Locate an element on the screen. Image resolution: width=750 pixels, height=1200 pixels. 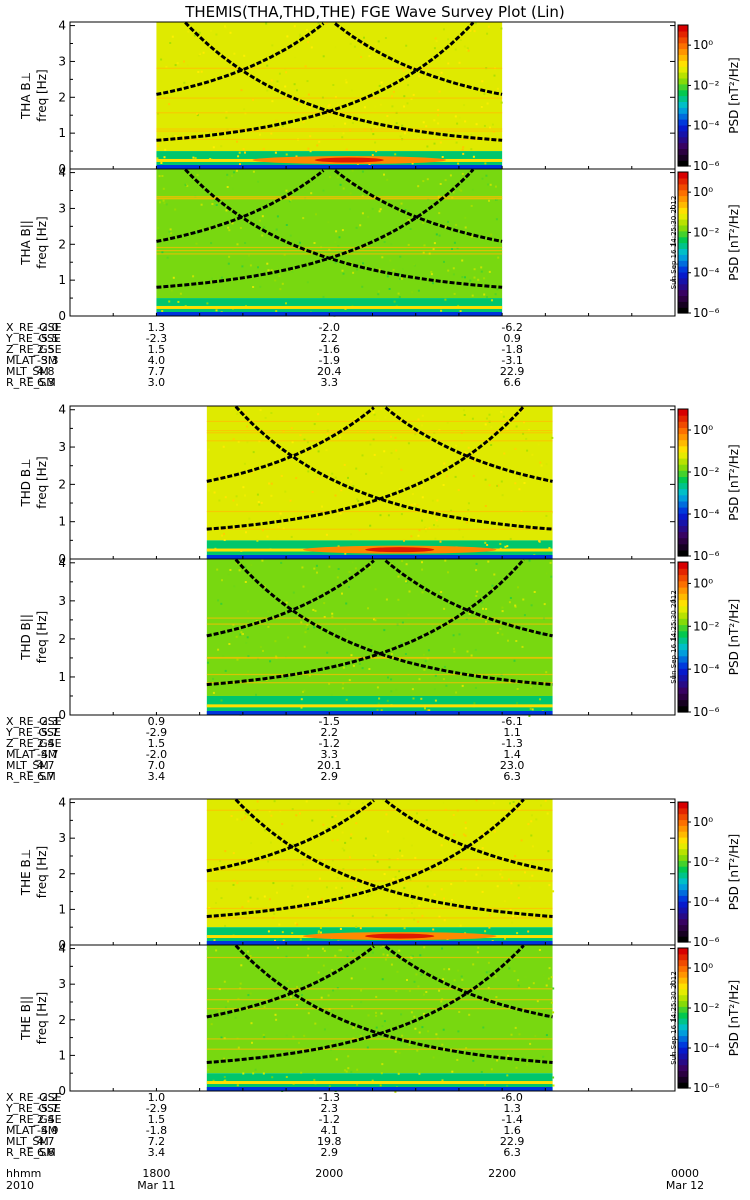
colorbar-tick-label: 10⁻² is located at coordinates (706, 1008).